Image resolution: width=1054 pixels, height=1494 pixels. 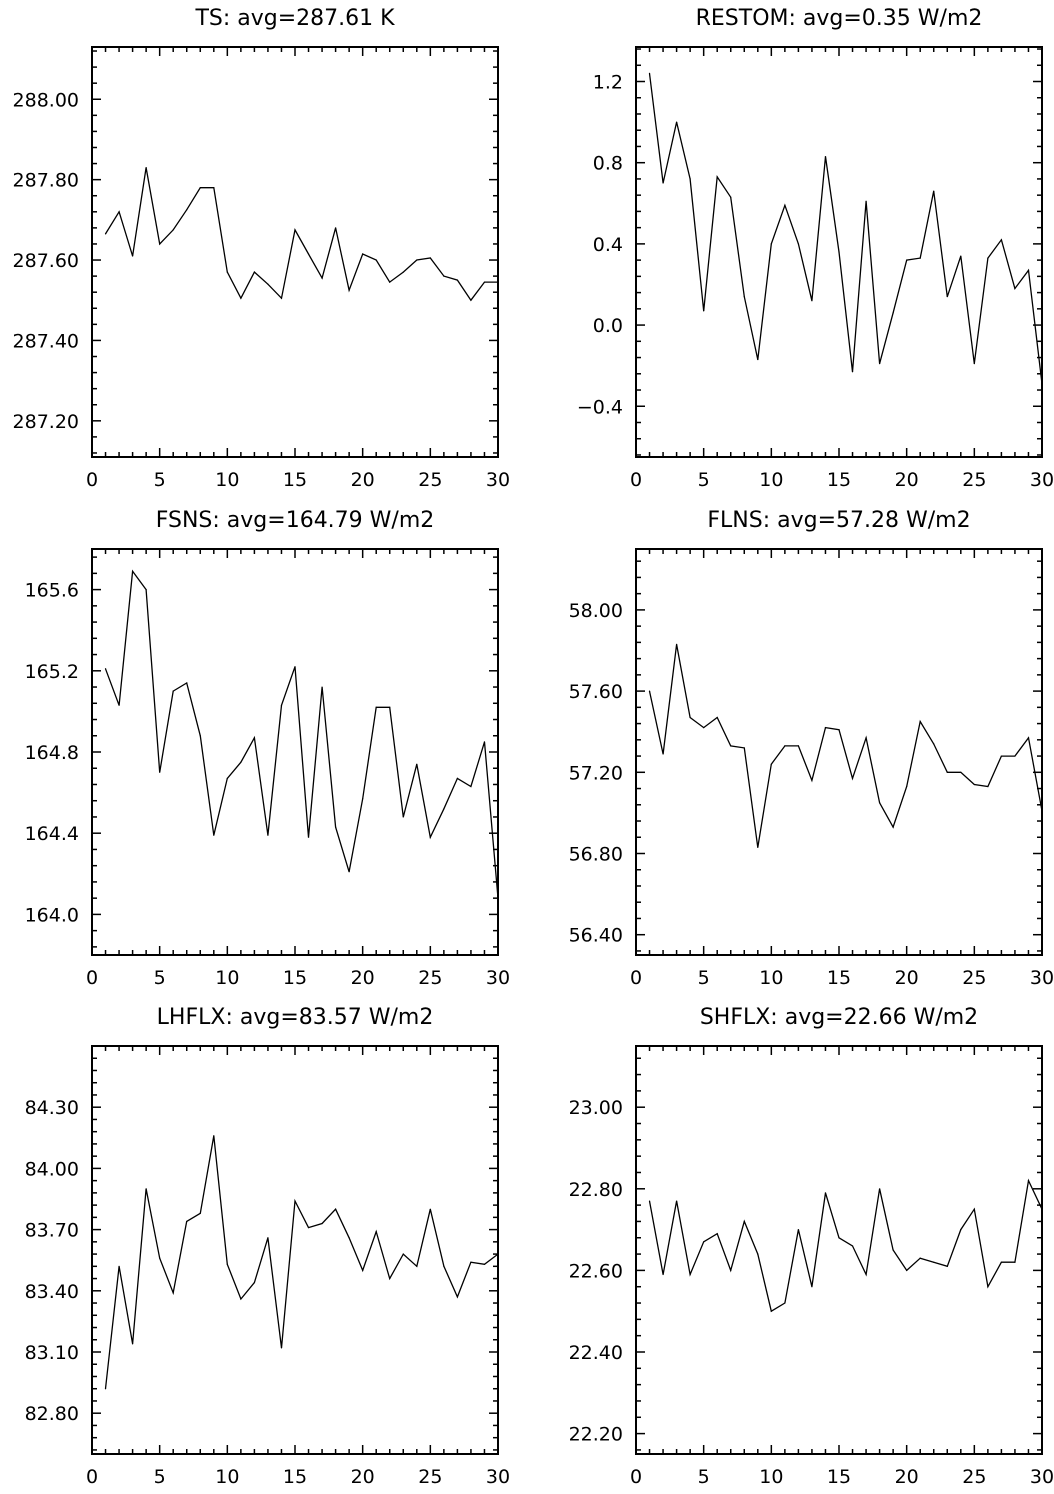 What do you see at coordinates (294, 18) in the screenshot?
I see `chart-title: TS: avg=287.61 K` at bounding box center [294, 18].